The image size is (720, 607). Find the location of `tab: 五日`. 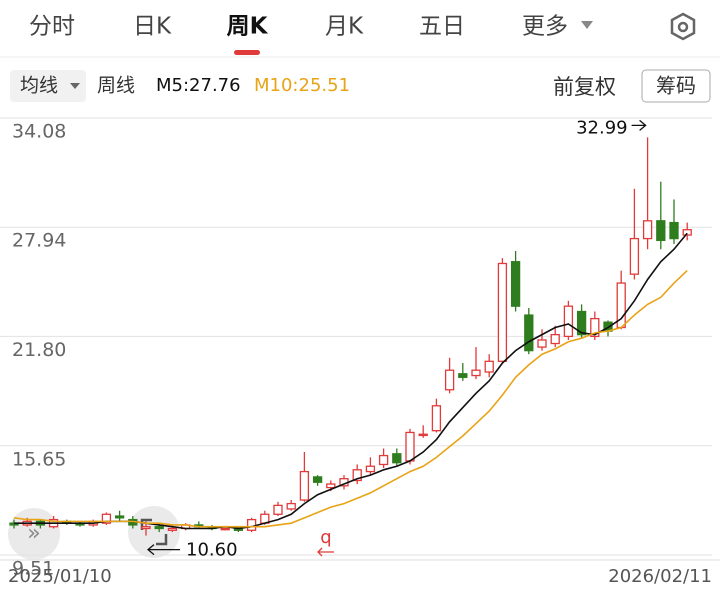

tab: 五日 is located at coordinates (442, 27).